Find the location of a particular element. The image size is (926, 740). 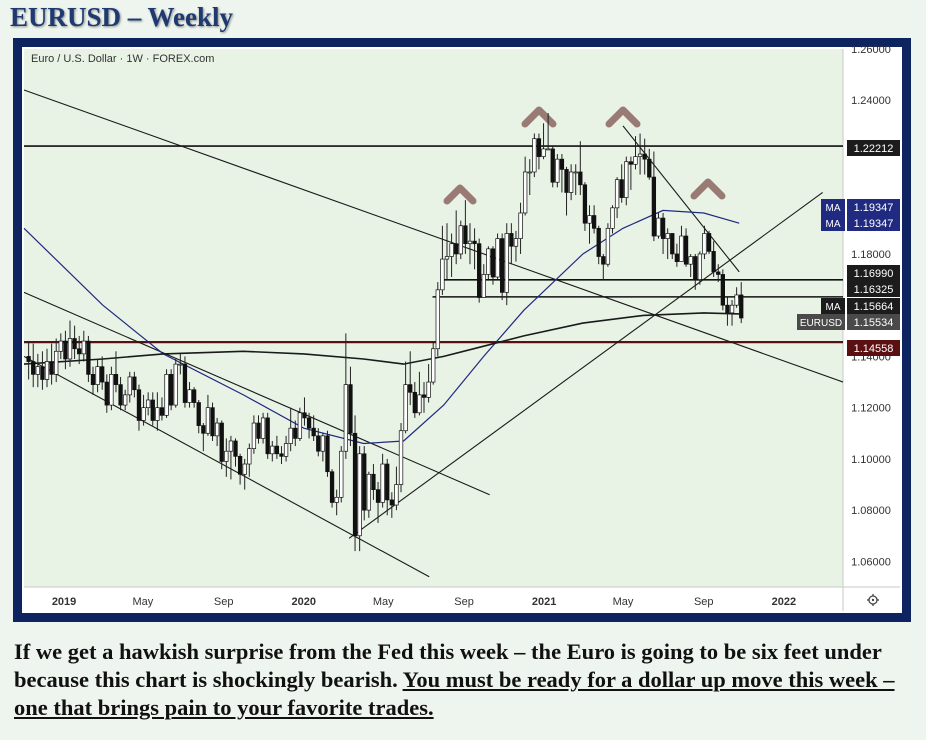

price-label-value: 1.15664 is located at coordinates (874, 307).